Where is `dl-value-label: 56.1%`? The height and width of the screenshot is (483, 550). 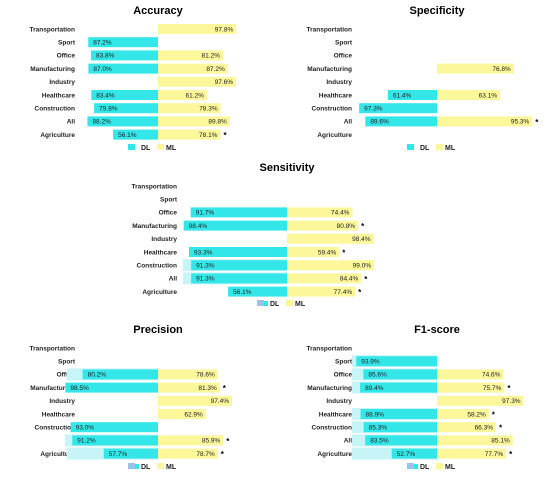
dl-value-label: 56.1% is located at coordinates (127, 135).